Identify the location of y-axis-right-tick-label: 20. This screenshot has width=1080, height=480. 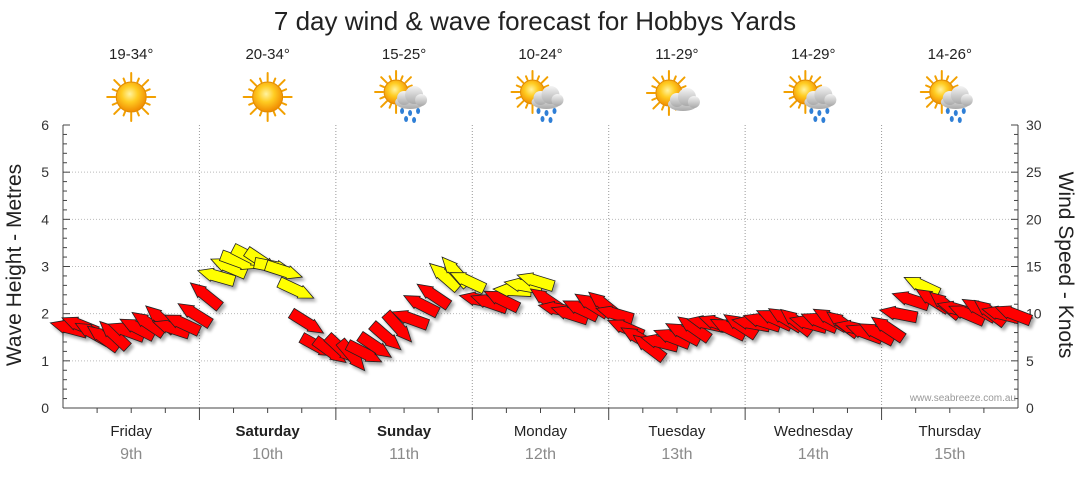
(1034, 219).